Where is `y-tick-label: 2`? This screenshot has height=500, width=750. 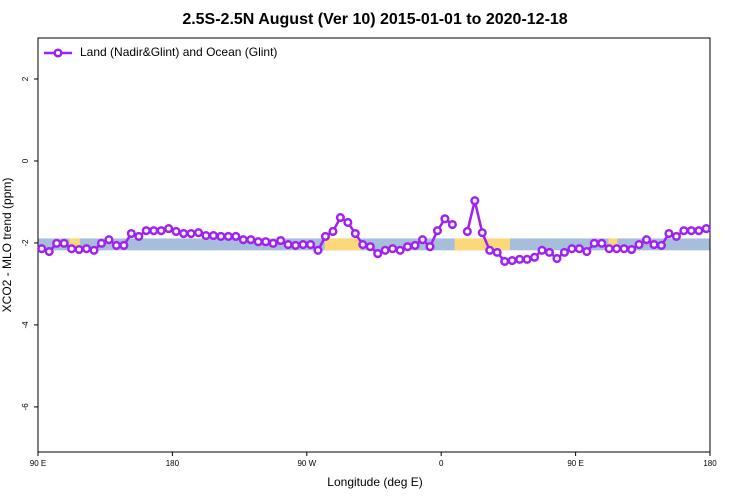 y-tick-label: 2 is located at coordinates (25, 78).